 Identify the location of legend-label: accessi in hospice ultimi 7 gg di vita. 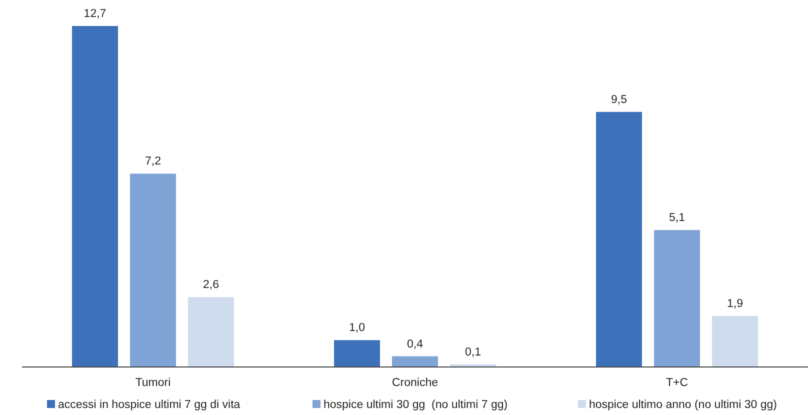
(149, 405).